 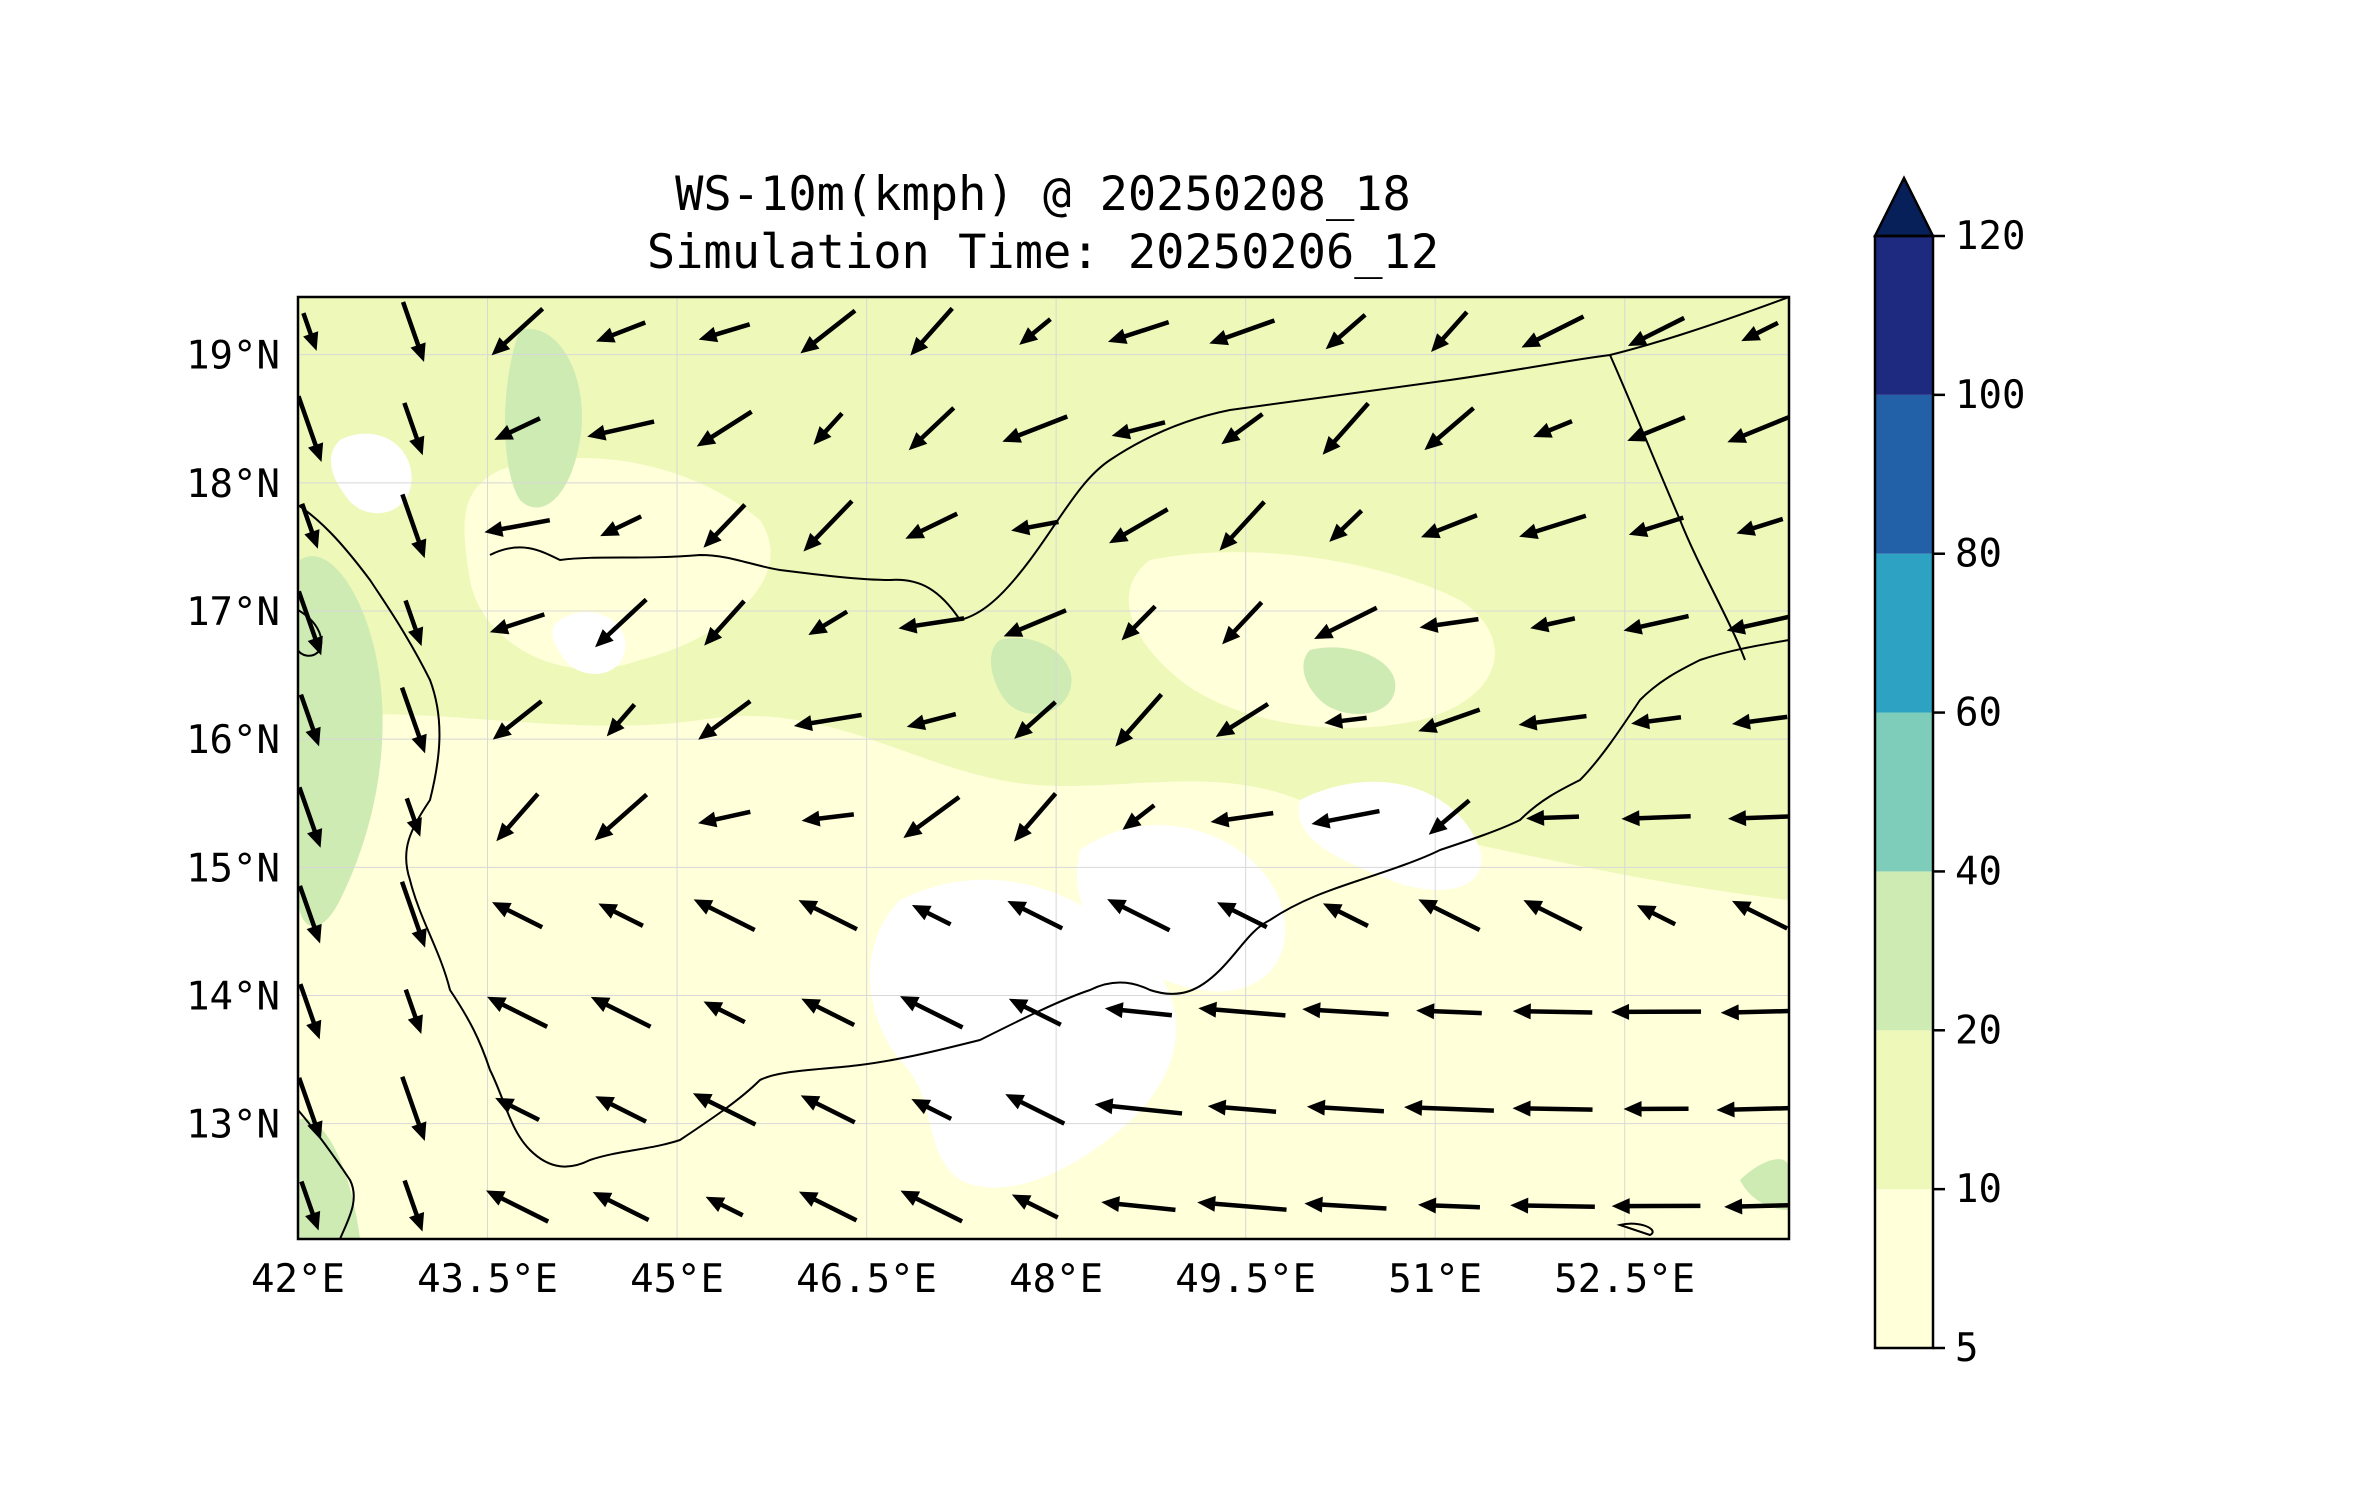 I want to click on map-title-line1: WS-10m(kmph) @ 20250208_18, so click(x=1043, y=194).